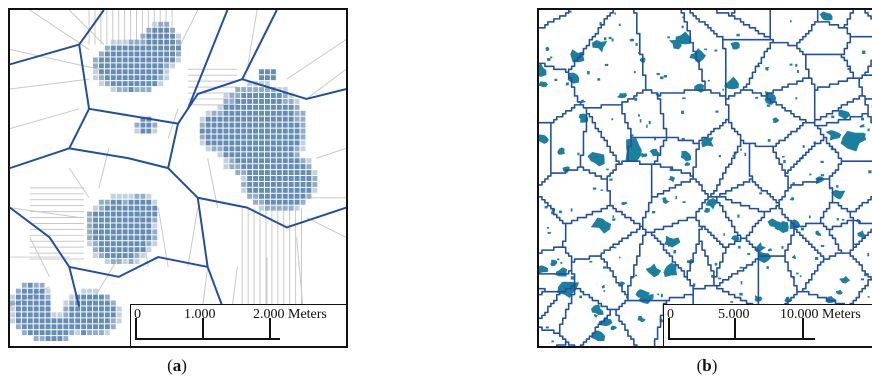 Image resolution: width=872 pixels, height=383 pixels. What do you see at coordinates (136, 329) in the screenshot?
I see `scale-bar-tick` at bounding box center [136, 329].